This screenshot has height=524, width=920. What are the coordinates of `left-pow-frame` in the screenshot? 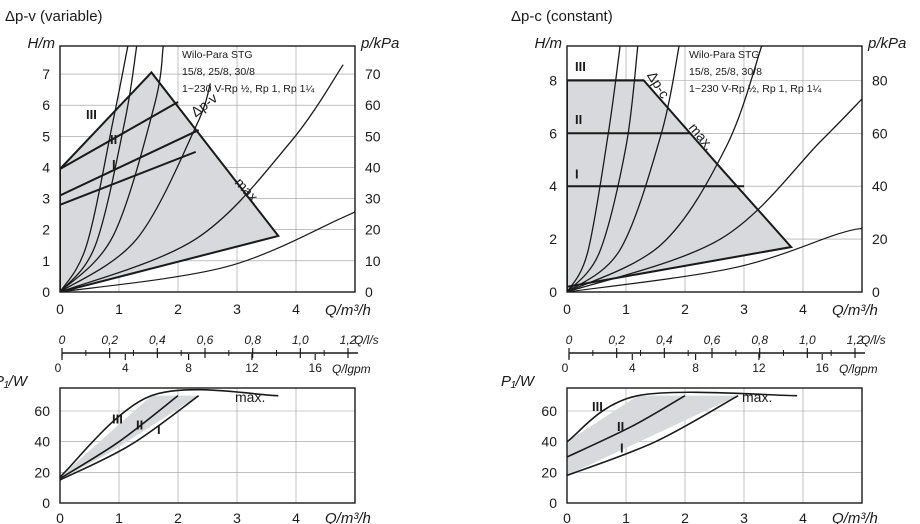 It's located at (207, 445).